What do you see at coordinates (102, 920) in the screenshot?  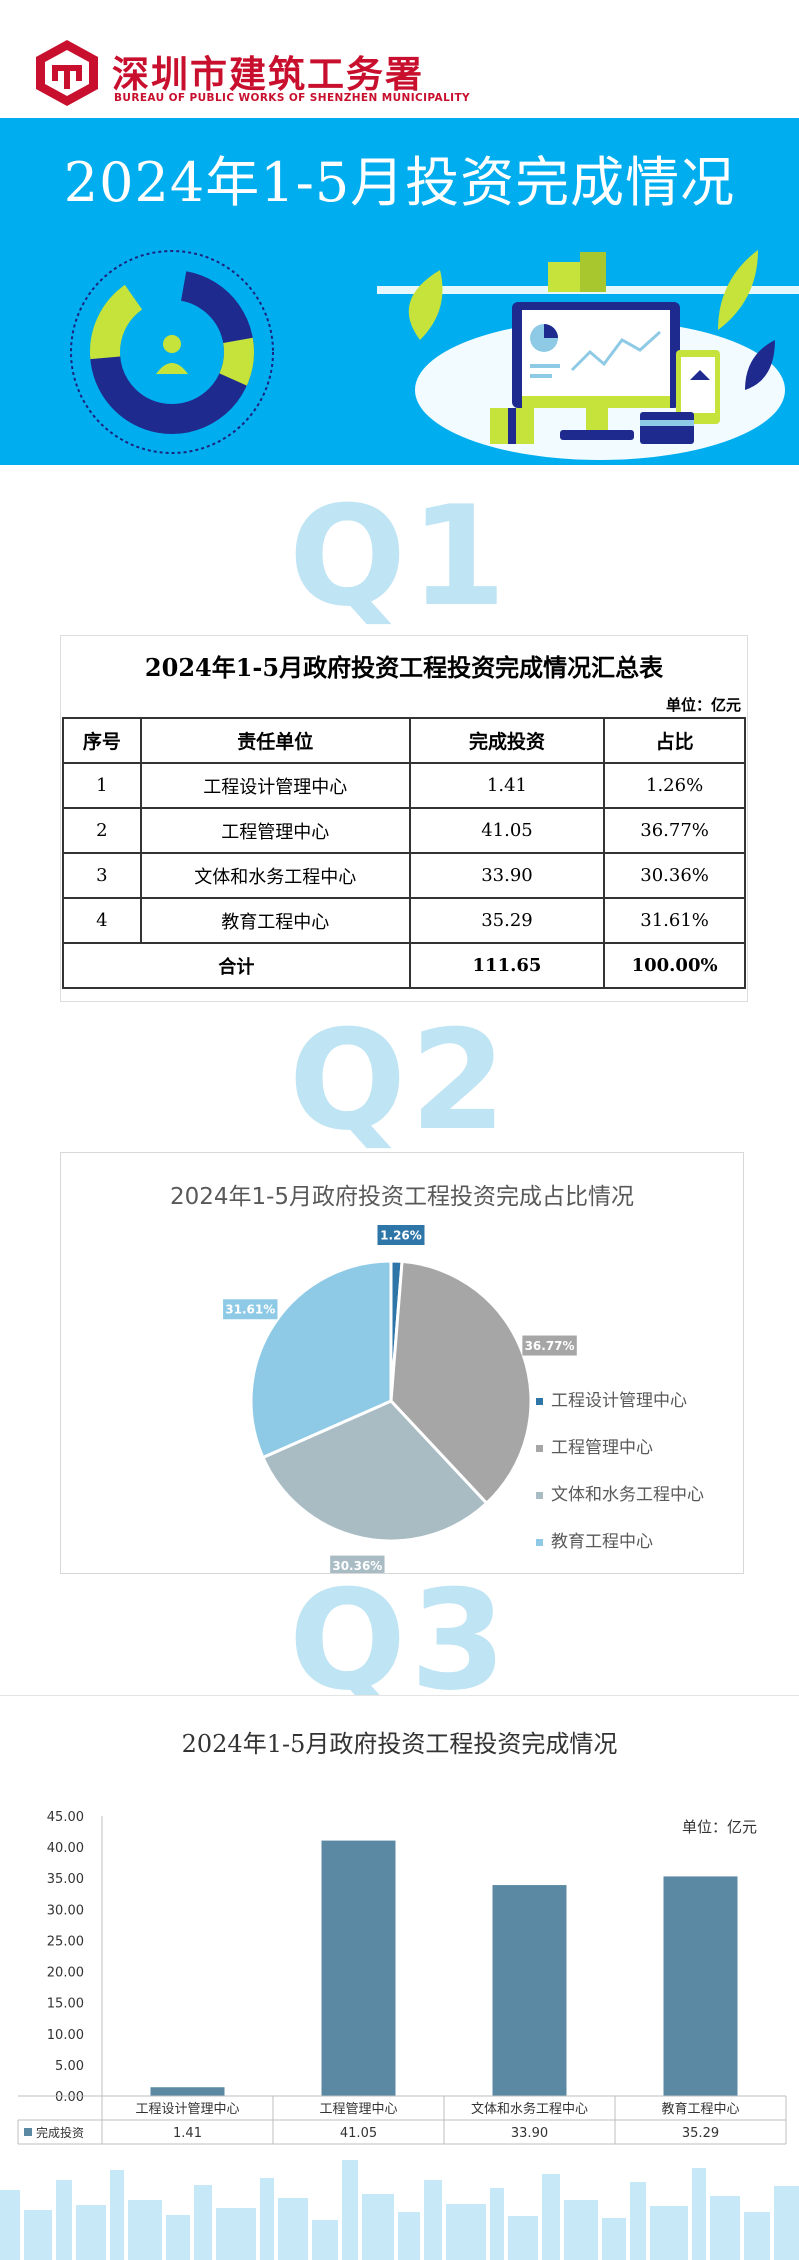 I see `cell-index: 4` at bounding box center [102, 920].